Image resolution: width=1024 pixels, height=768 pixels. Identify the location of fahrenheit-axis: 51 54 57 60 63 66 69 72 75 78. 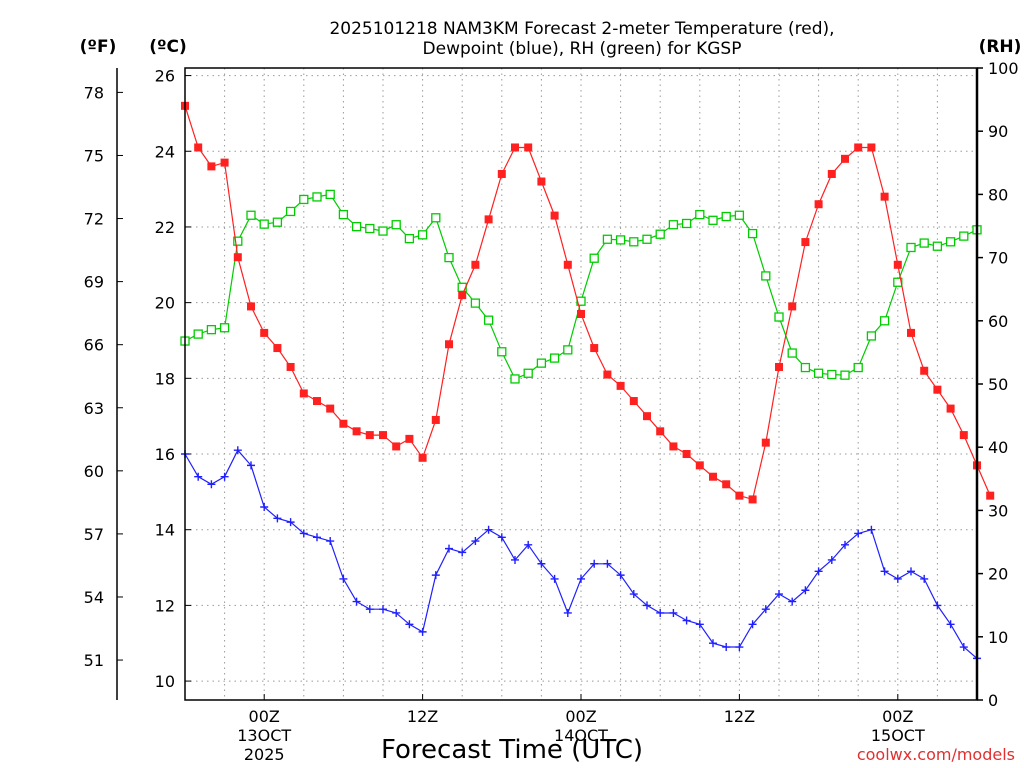
(103, 384).